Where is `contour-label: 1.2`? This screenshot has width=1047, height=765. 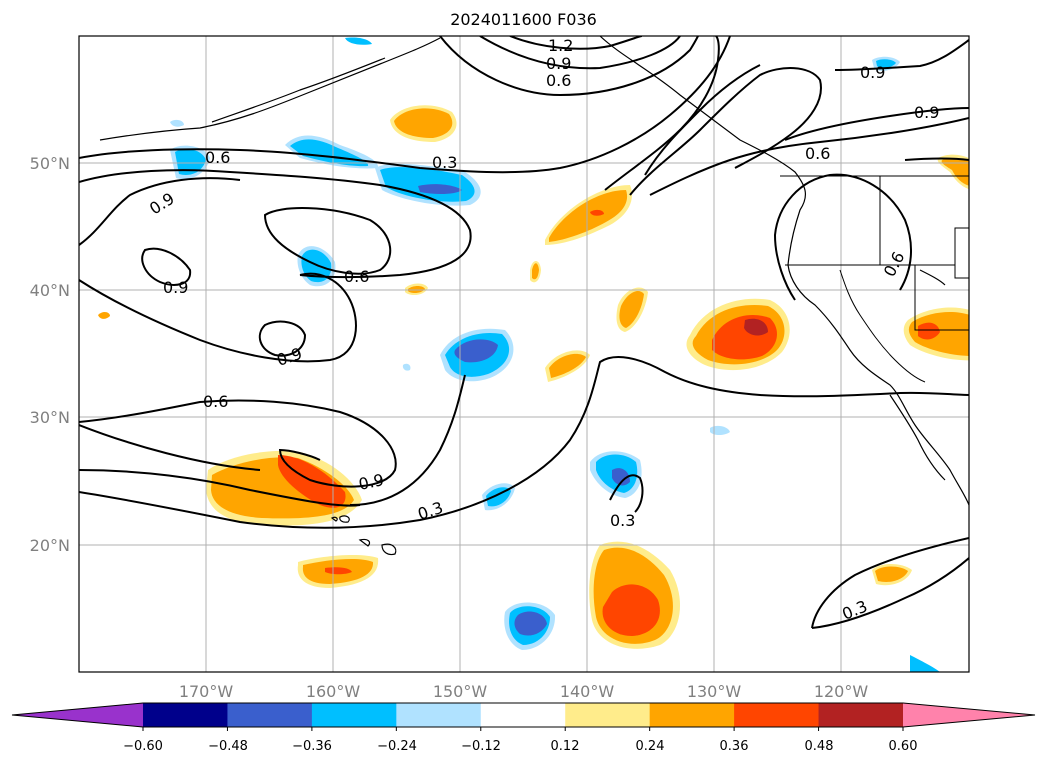 contour-label: 1.2 is located at coordinates (560, 45).